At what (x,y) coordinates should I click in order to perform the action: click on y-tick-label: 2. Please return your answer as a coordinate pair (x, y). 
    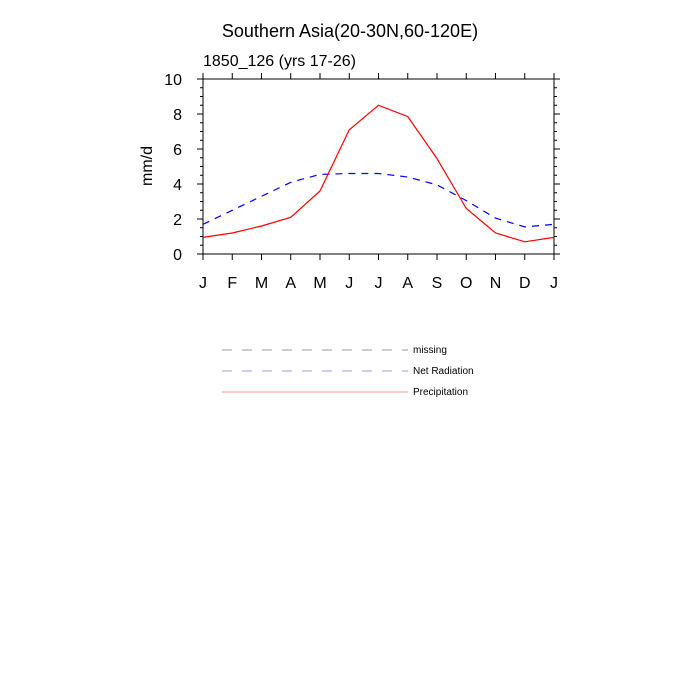
    Looking at the image, I should click on (177, 220).